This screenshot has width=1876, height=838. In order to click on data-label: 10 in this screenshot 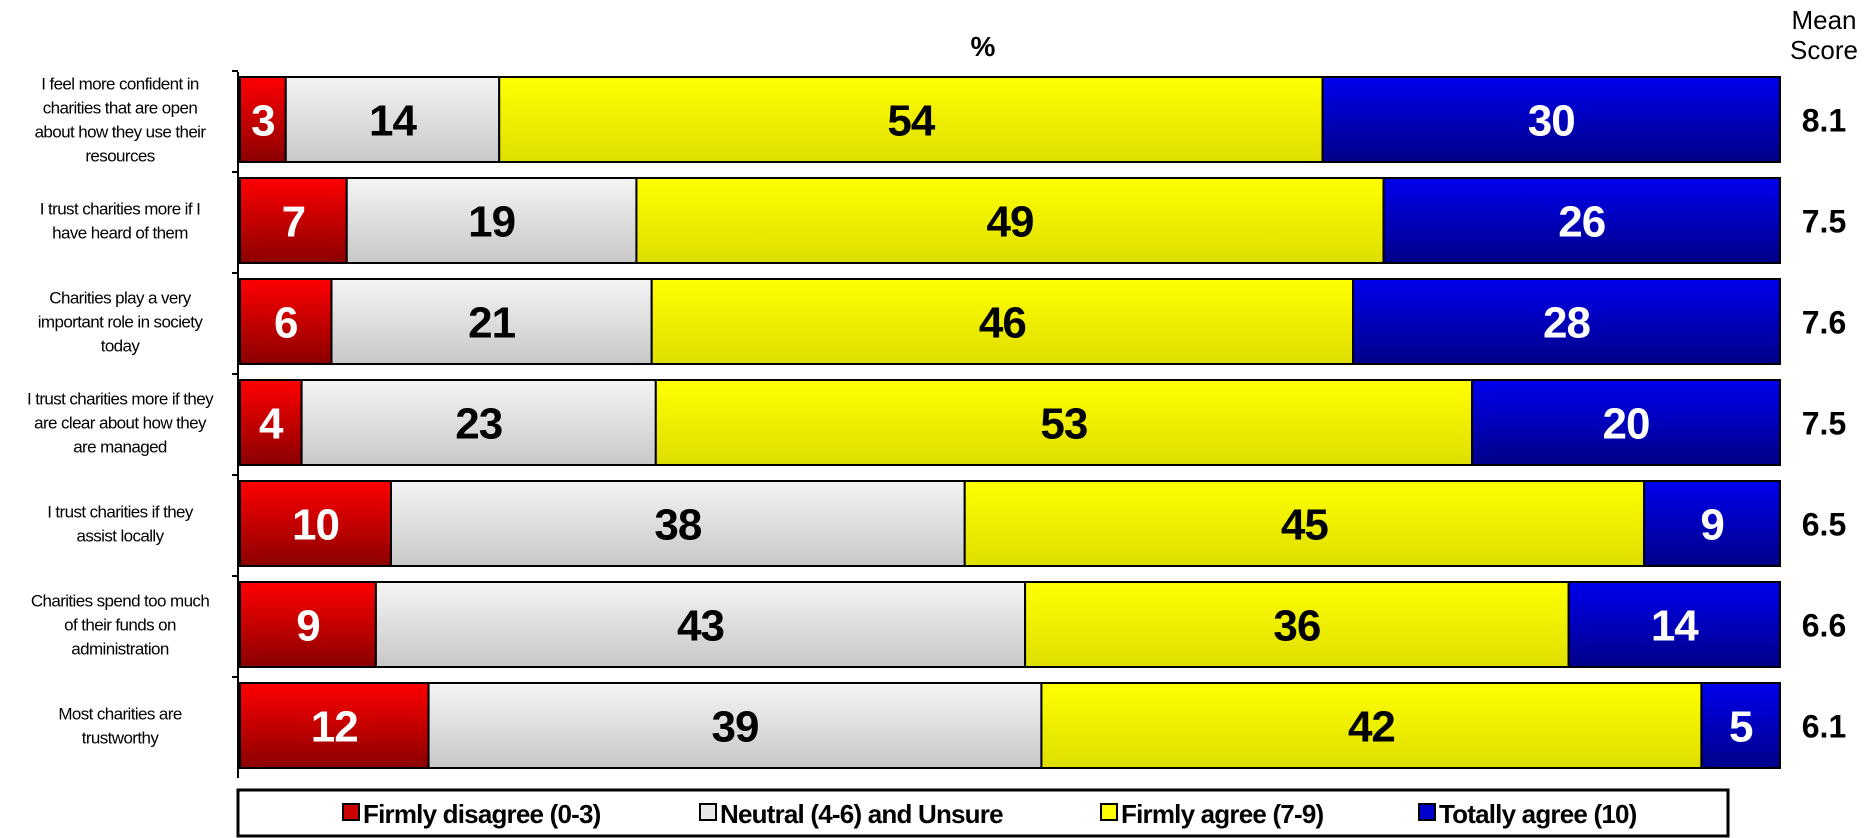, I will do `click(315, 525)`.